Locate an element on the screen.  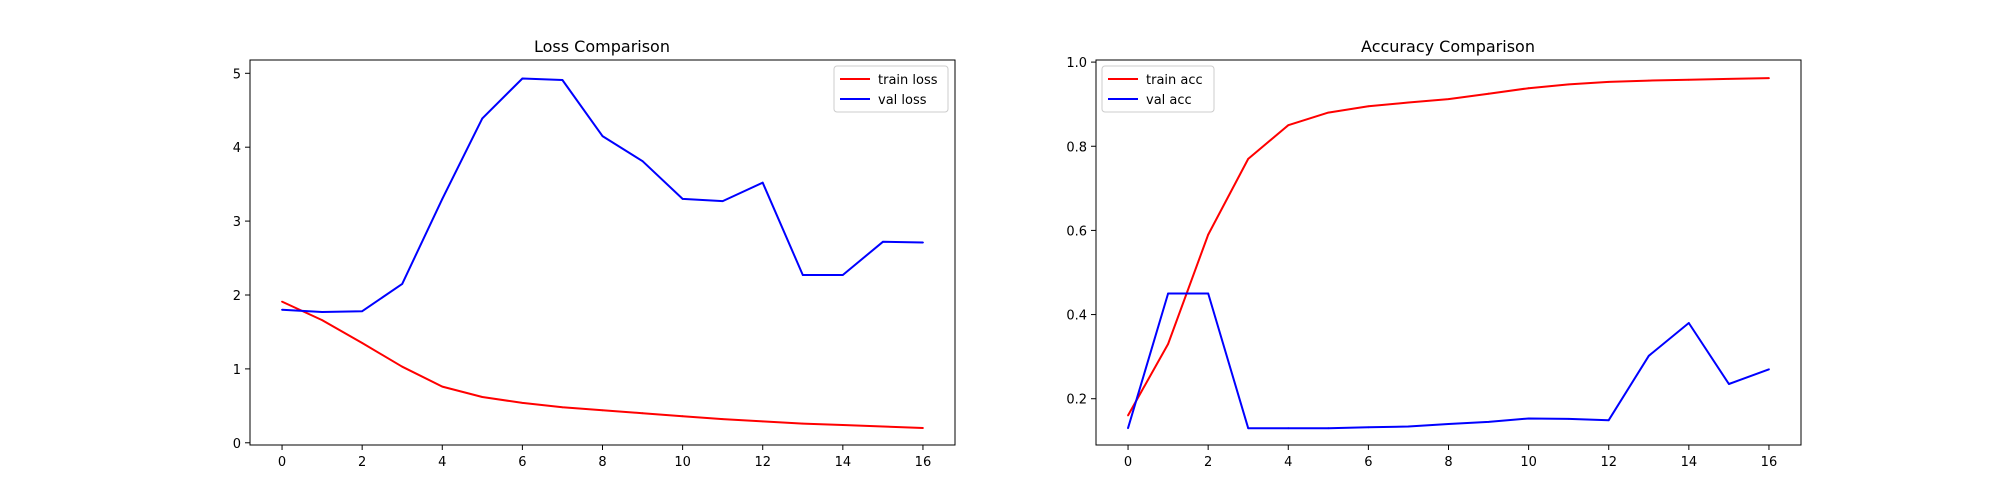
legend-label-train-loss: train loss is located at coordinates (908, 80).